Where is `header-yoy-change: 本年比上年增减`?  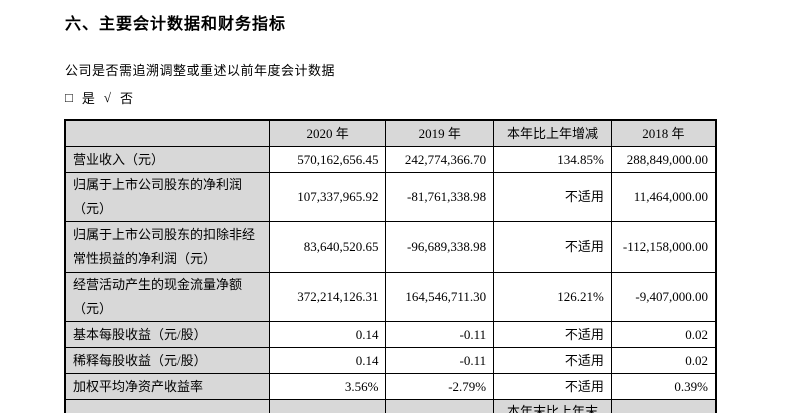 header-yoy-change: 本年比上年增减 is located at coordinates (552, 133).